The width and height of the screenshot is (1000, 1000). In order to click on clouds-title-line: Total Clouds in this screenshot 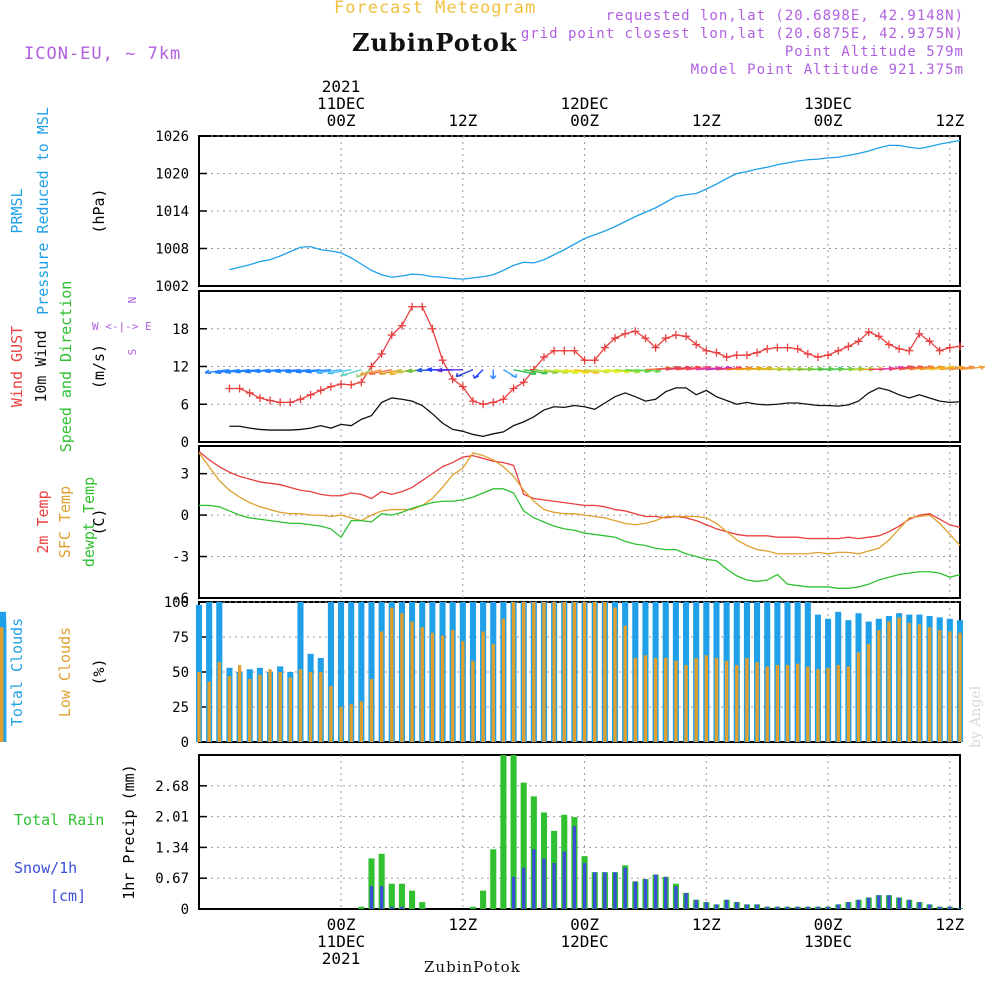, I will do `click(17, 672)`.